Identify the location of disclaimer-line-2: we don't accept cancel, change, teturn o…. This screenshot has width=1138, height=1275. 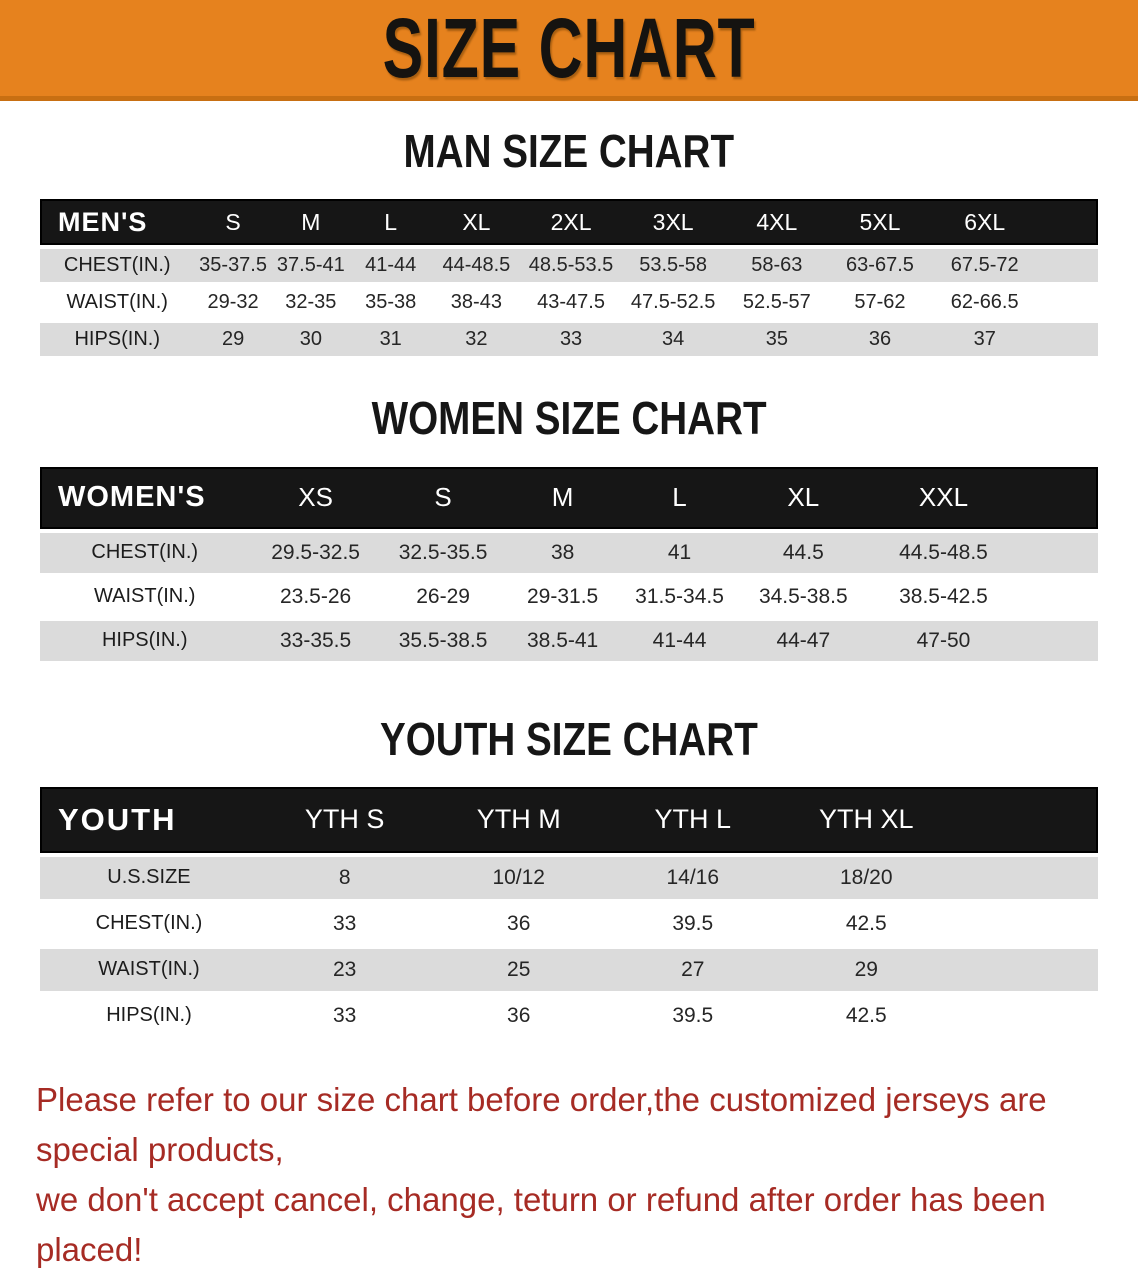
(541, 1224).